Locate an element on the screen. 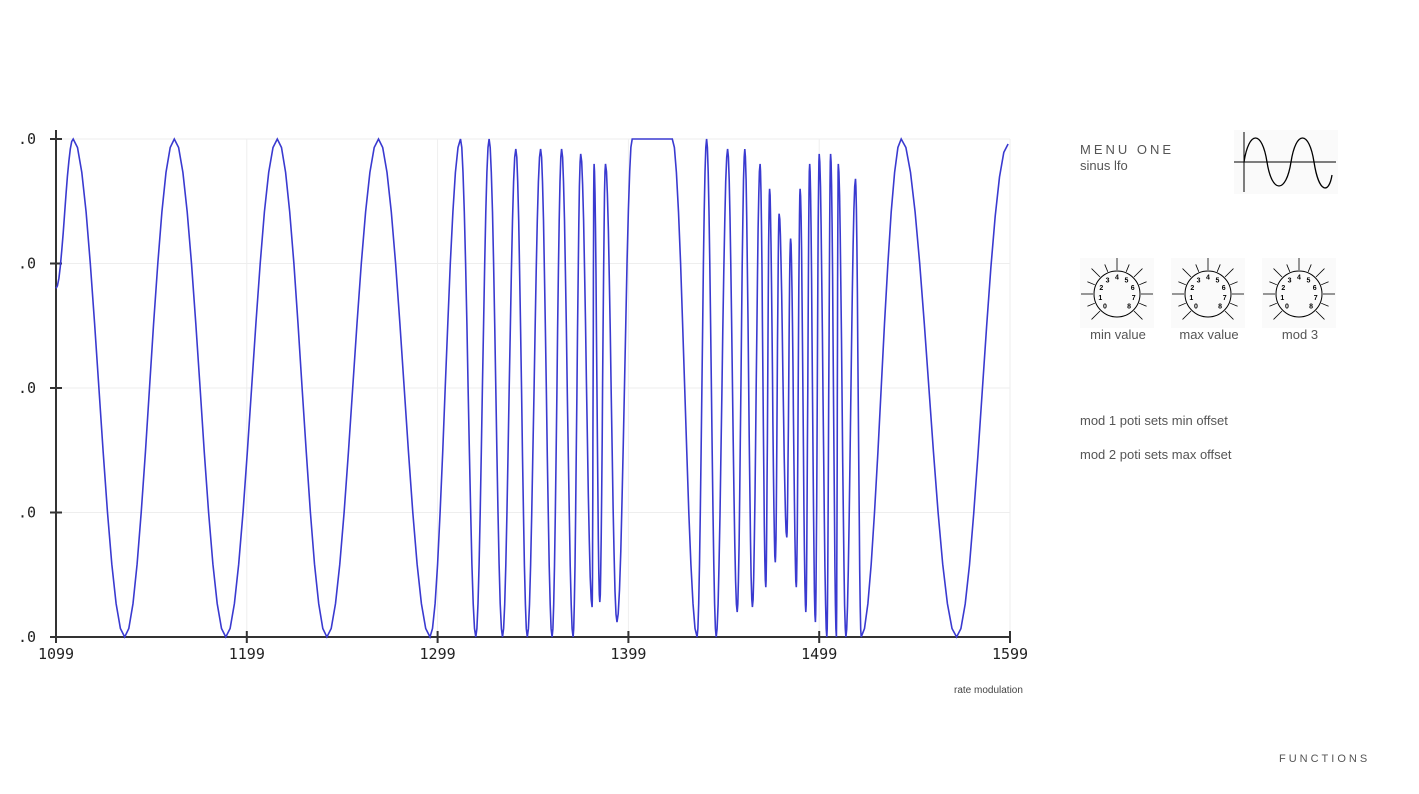 Image resolution: width=1419 pixels, height=794 pixels. knob-label-mod-3: mod 3 is located at coordinates (1300, 334).